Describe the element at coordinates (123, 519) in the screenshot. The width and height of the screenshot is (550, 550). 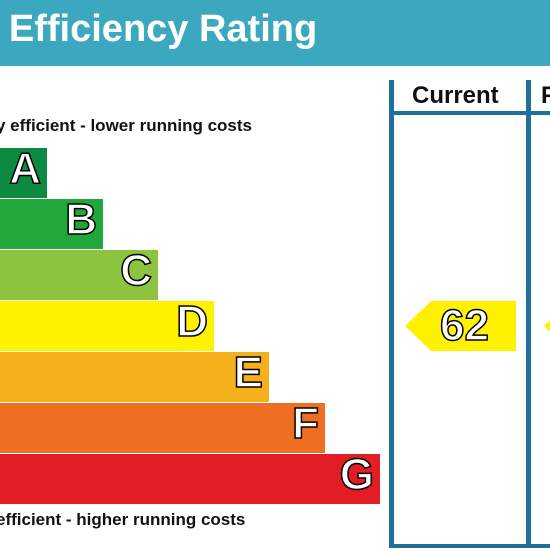
I see `caption-bottom: efficient - higher running costs` at that location.